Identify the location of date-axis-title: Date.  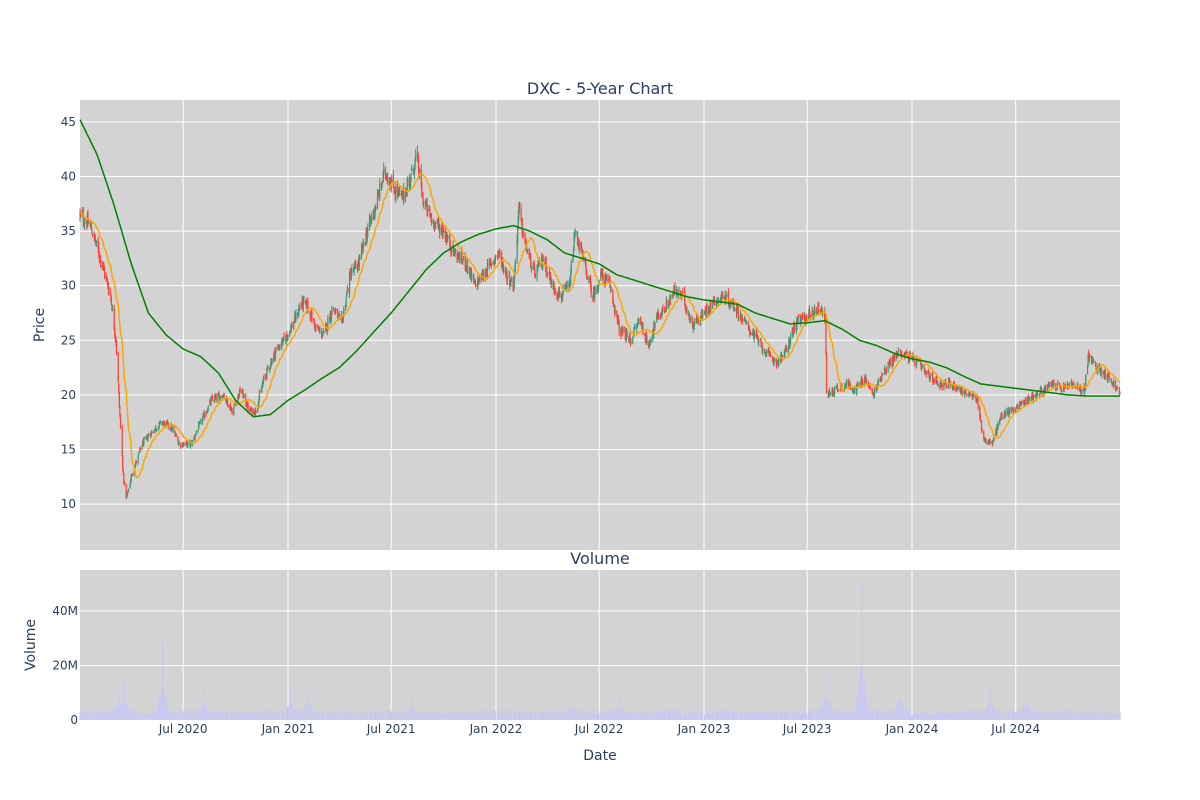
(599, 756).